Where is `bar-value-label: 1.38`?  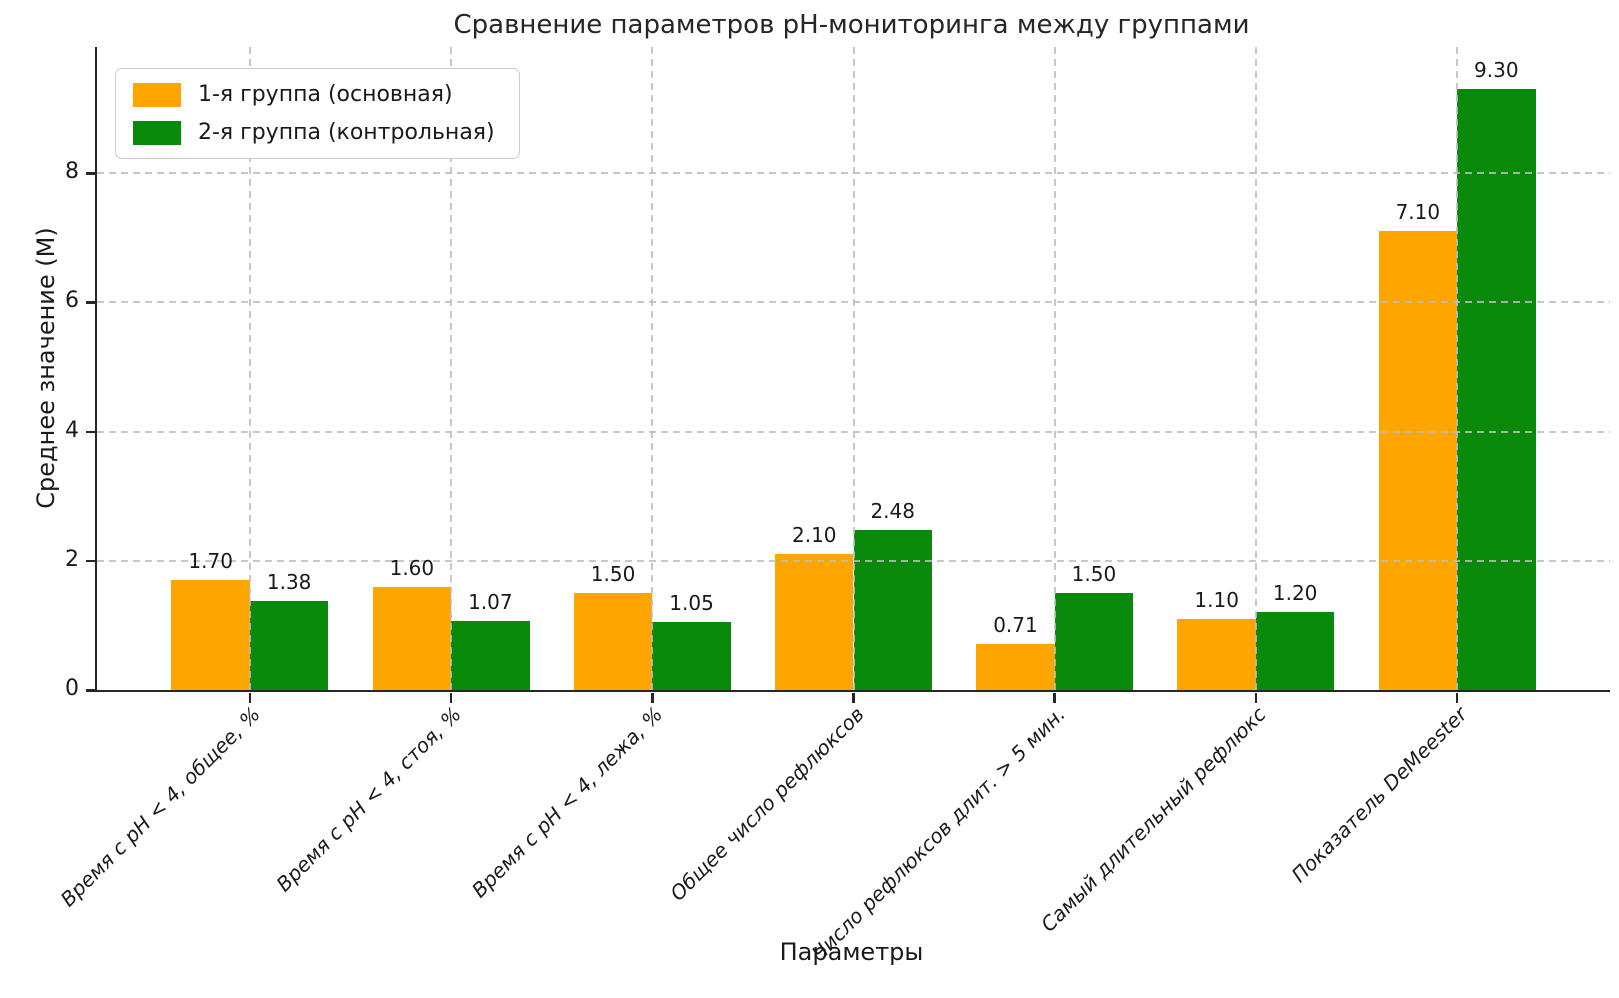 bar-value-label: 1.38 is located at coordinates (289, 581).